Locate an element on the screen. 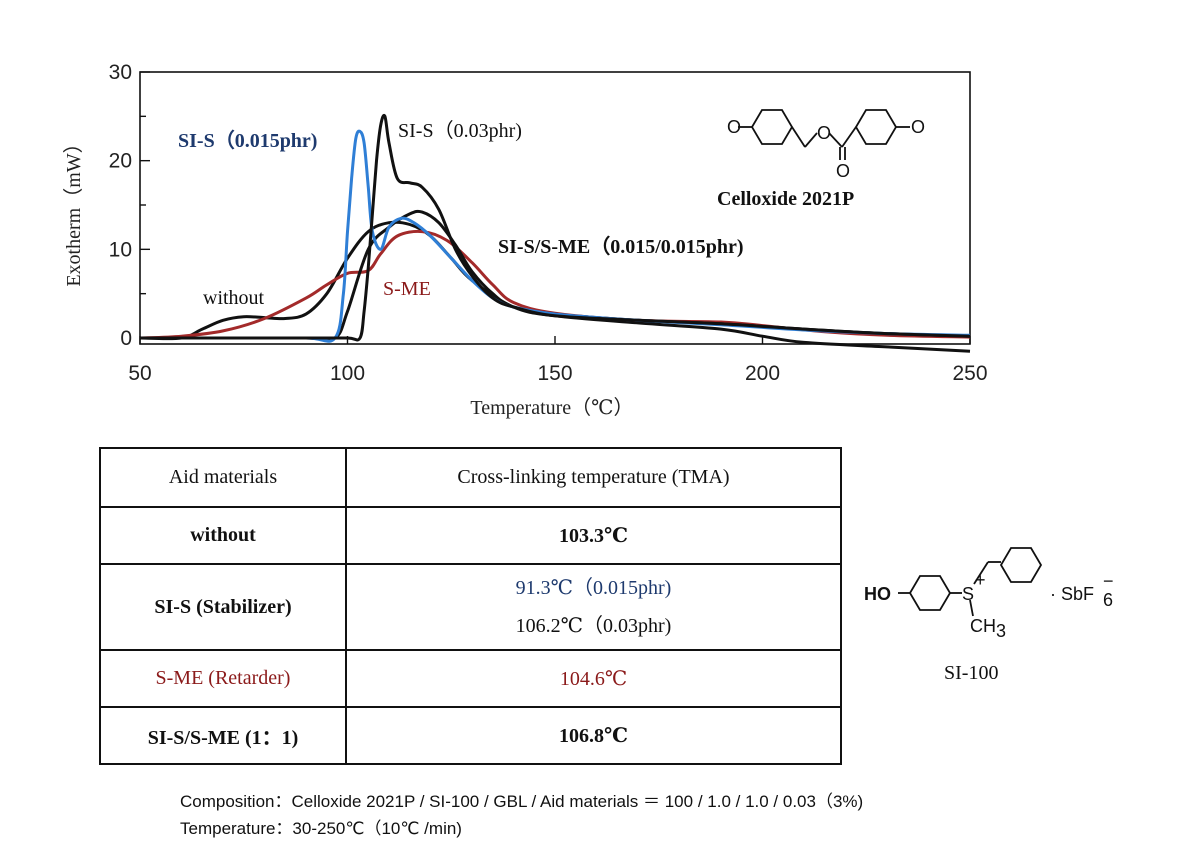 The image size is (1179, 856). label-si-s-sme: SI-S/S-ME（0.015/0.015phr) is located at coordinates (621, 246).